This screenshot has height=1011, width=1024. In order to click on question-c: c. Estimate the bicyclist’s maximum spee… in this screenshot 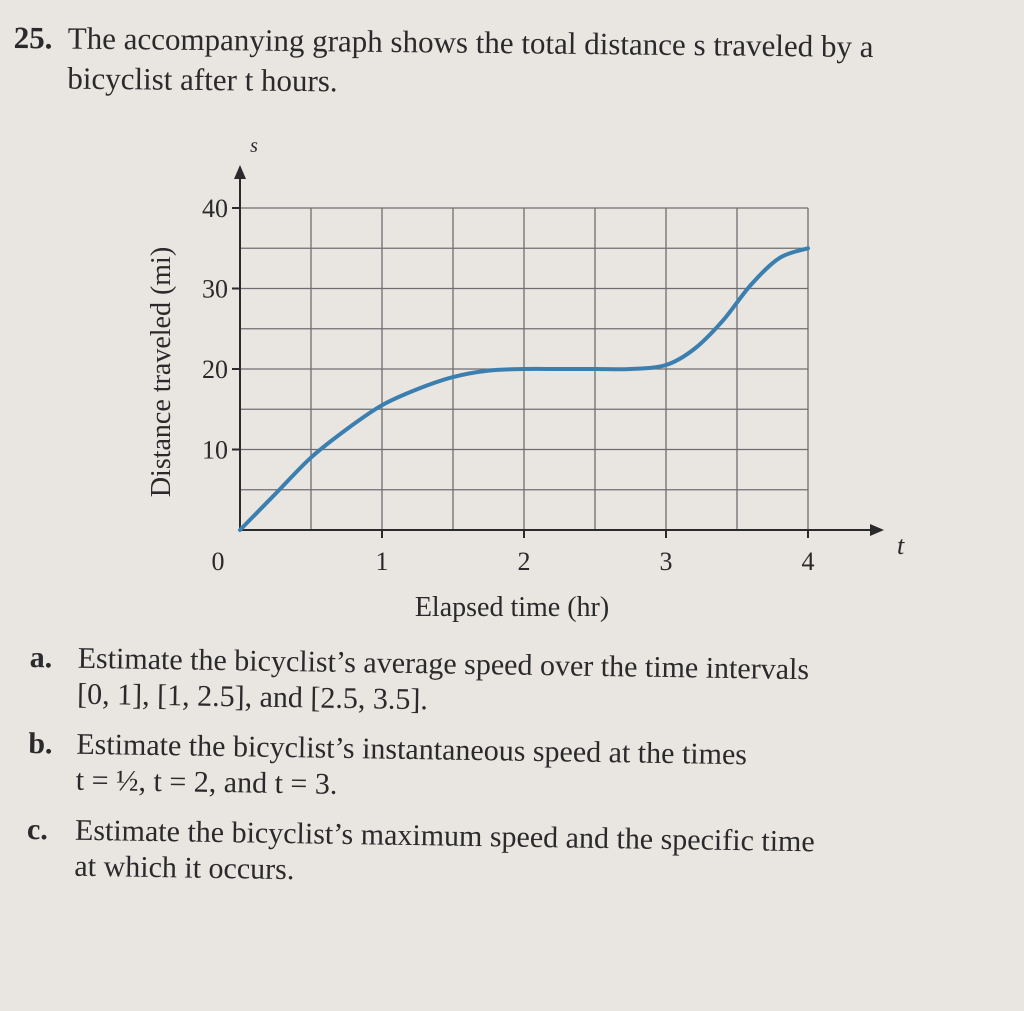, I will do `click(516, 855)`.